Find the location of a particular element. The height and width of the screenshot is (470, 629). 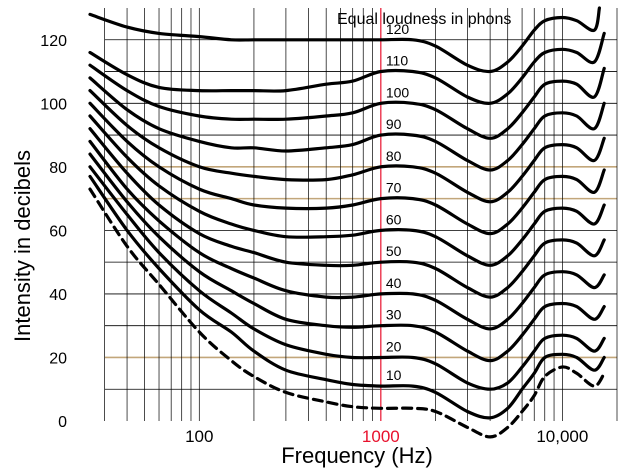

curve-label-80: 80 is located at coordinates (394, 156).